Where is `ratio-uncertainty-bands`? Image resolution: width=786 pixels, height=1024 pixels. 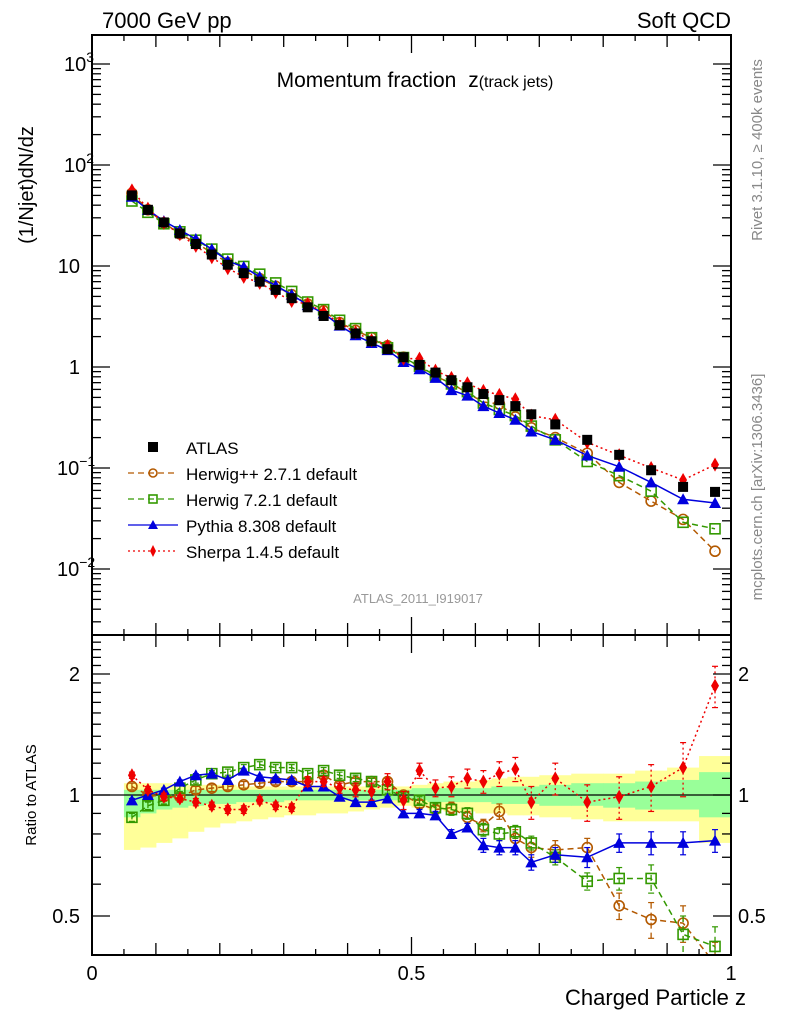 ratio-uncertainty-bands is located at coordinates (411, 803).